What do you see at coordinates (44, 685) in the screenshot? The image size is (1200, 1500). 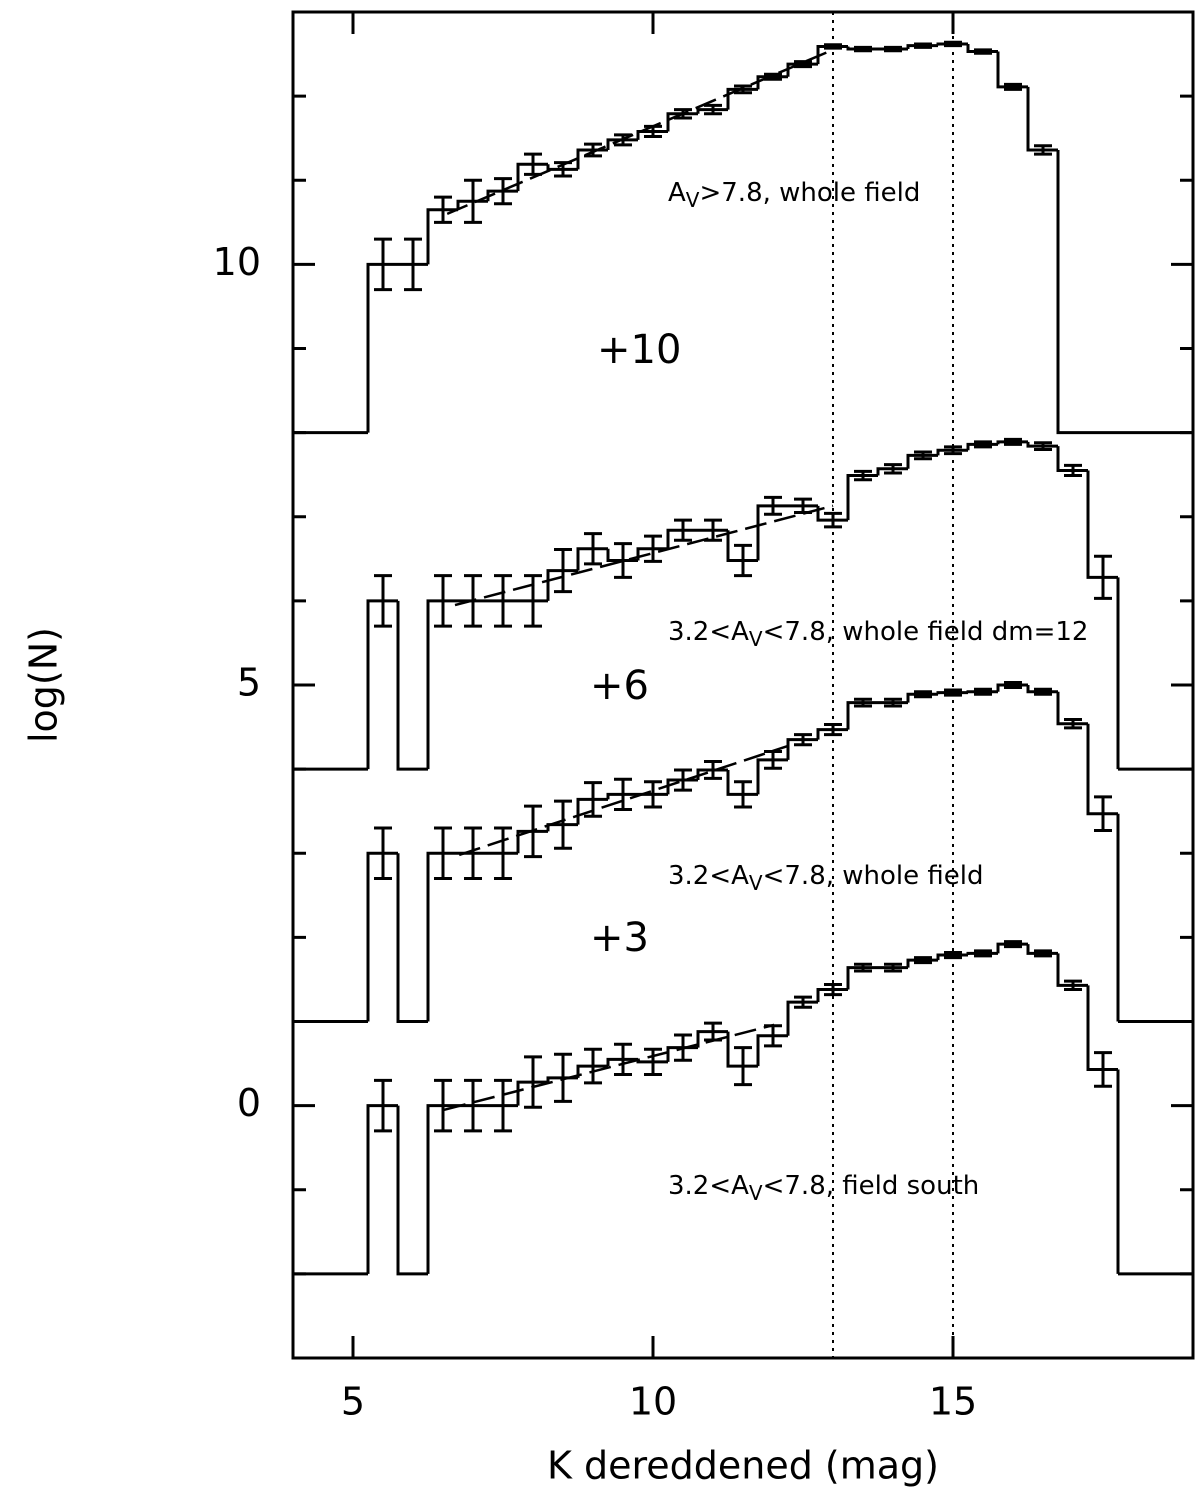 I see `y-axis-label: log(N)` at bounding box center [44, 685].